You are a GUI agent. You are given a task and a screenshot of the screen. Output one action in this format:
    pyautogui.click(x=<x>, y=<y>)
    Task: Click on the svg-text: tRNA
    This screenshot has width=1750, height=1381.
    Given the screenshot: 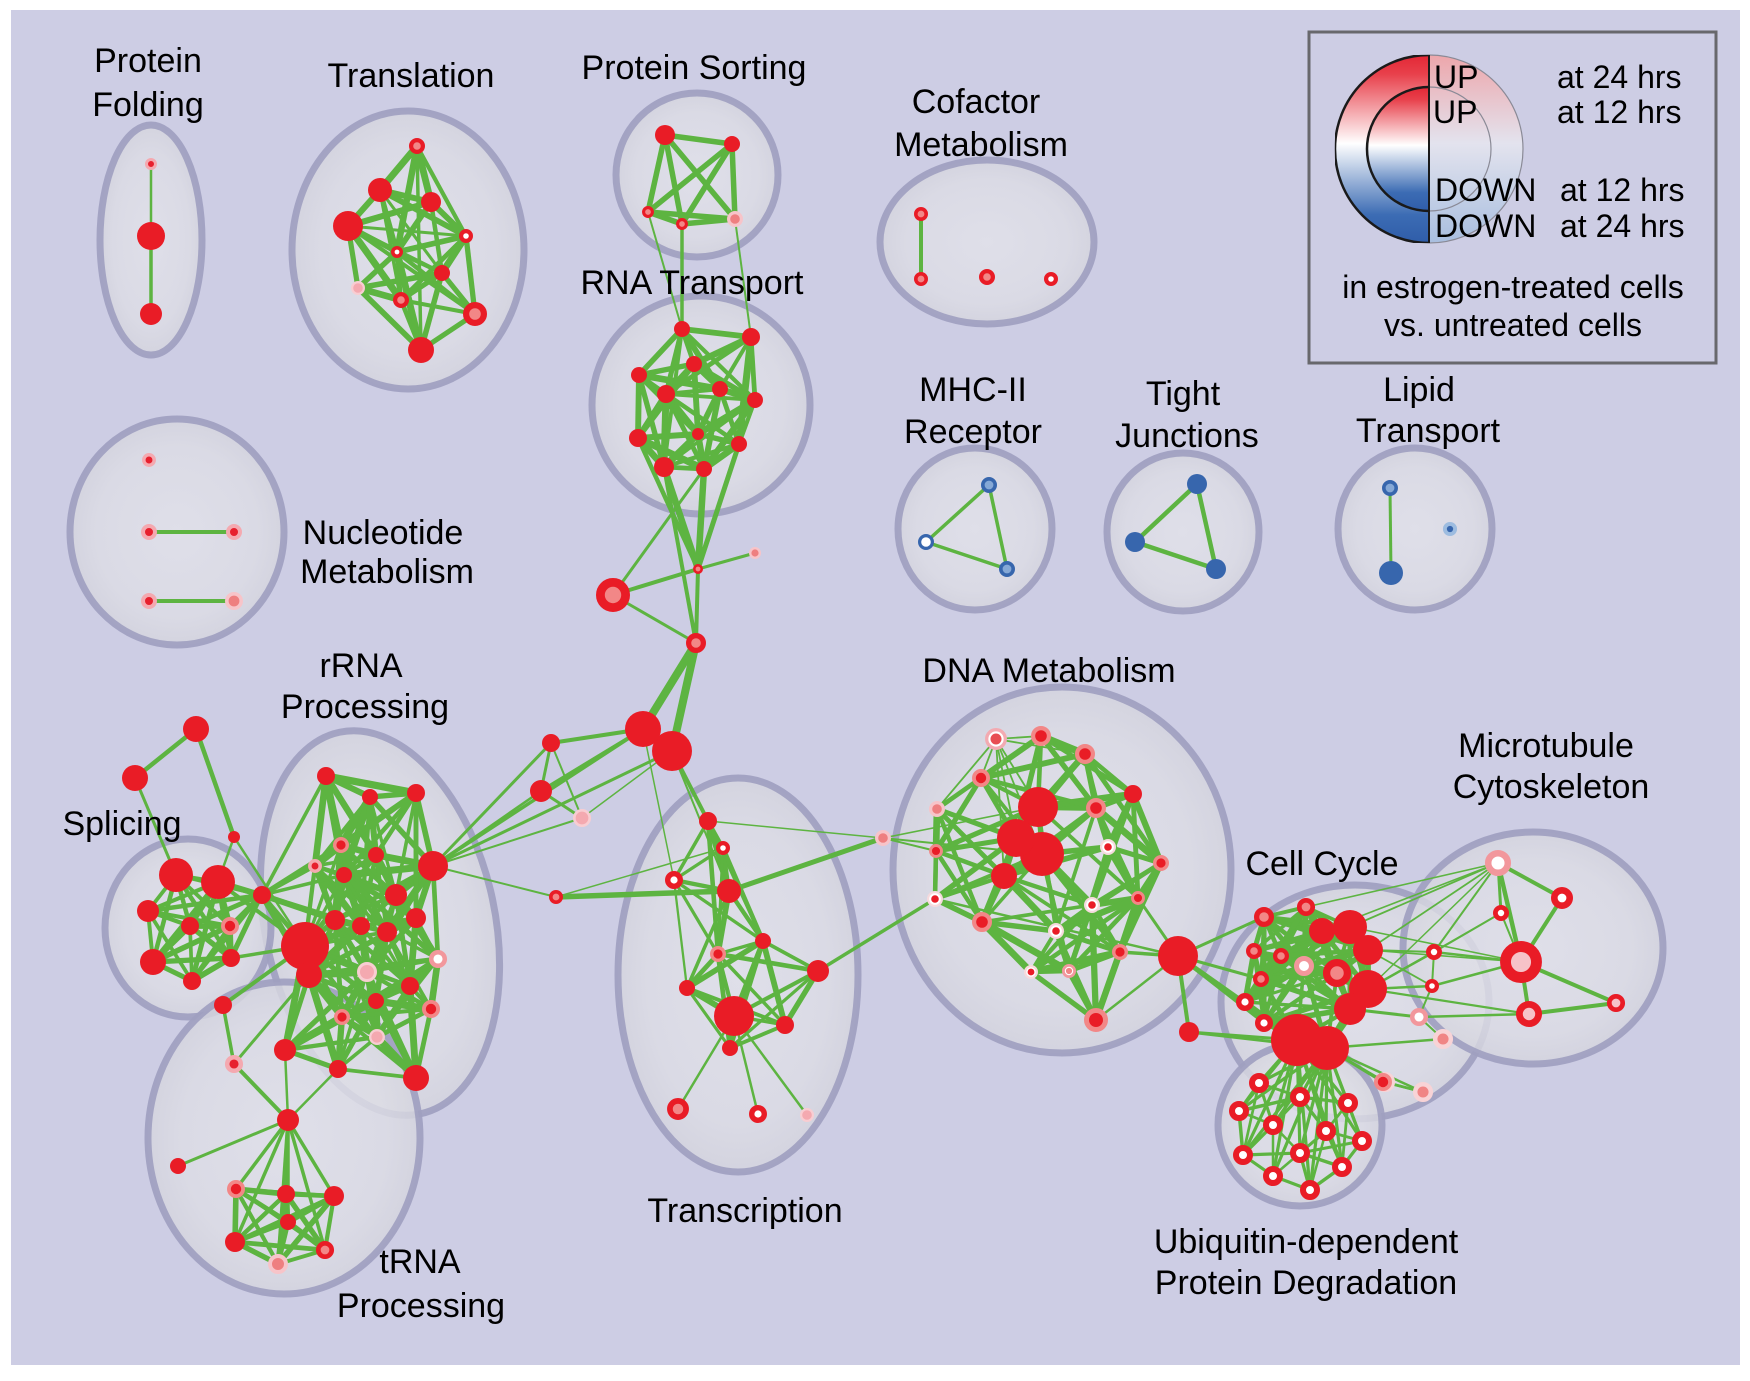 What is the action you would take?
    pyautogui.click(x=420, y=1262)
    